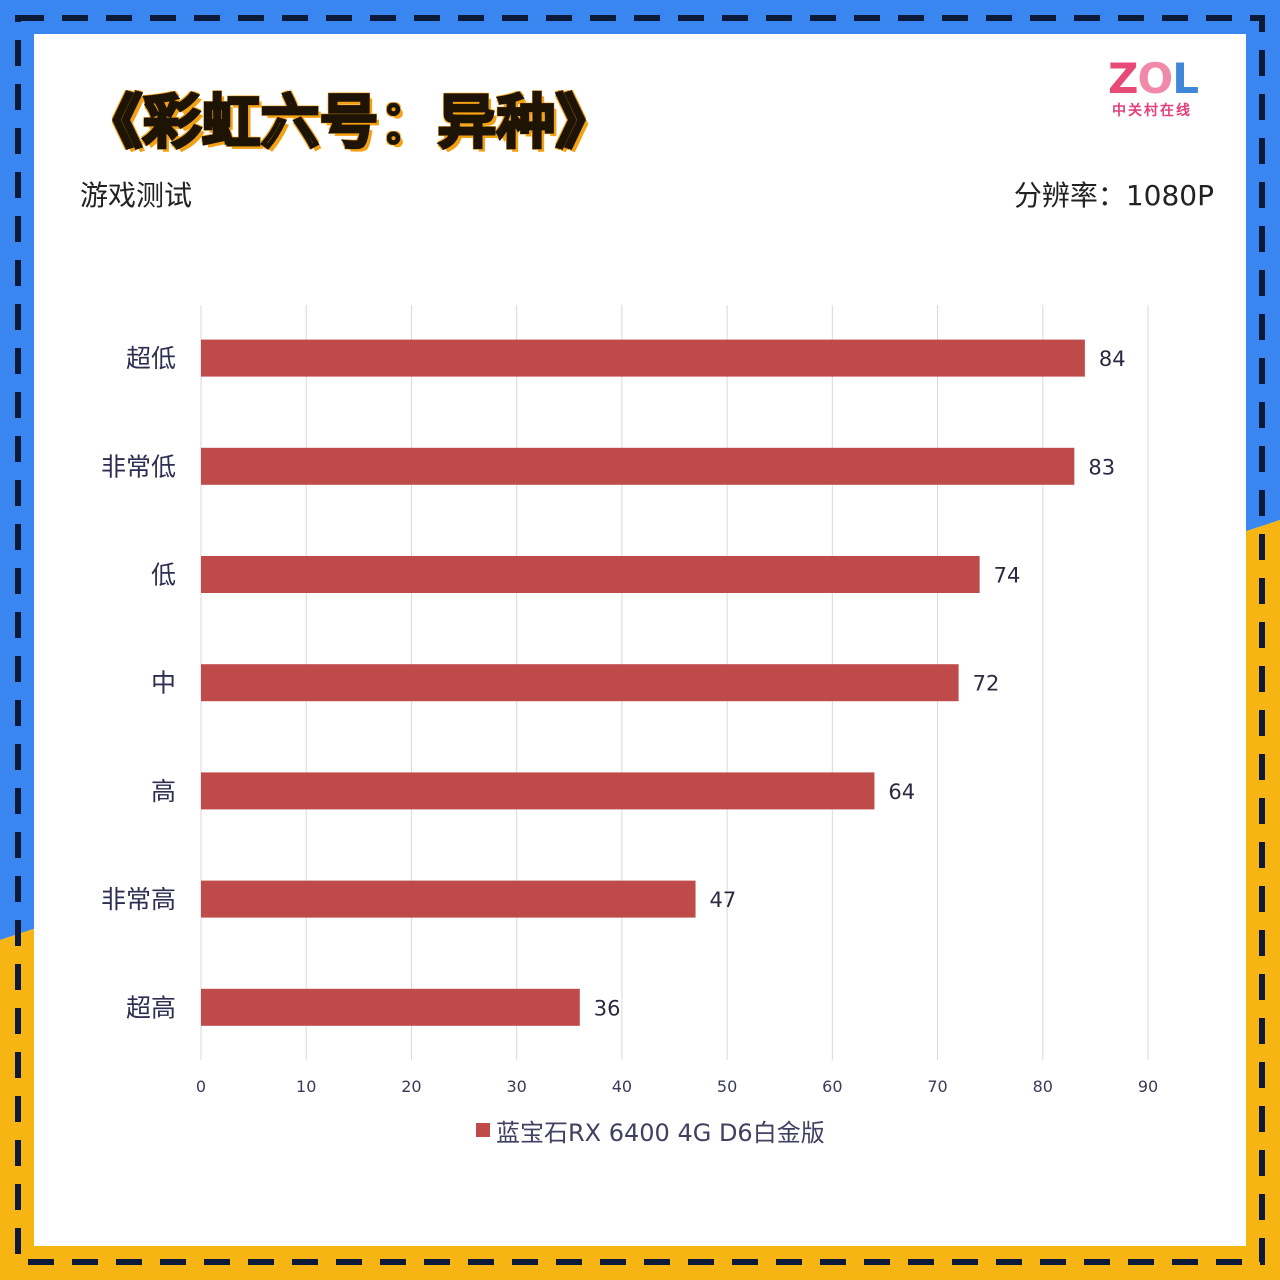 This screenshot has width=1280, height=1280. What do you see at coordinates (151, 358) in the screenshot?
I see `y-category-label: 超低` at bounding box center [151, 358].